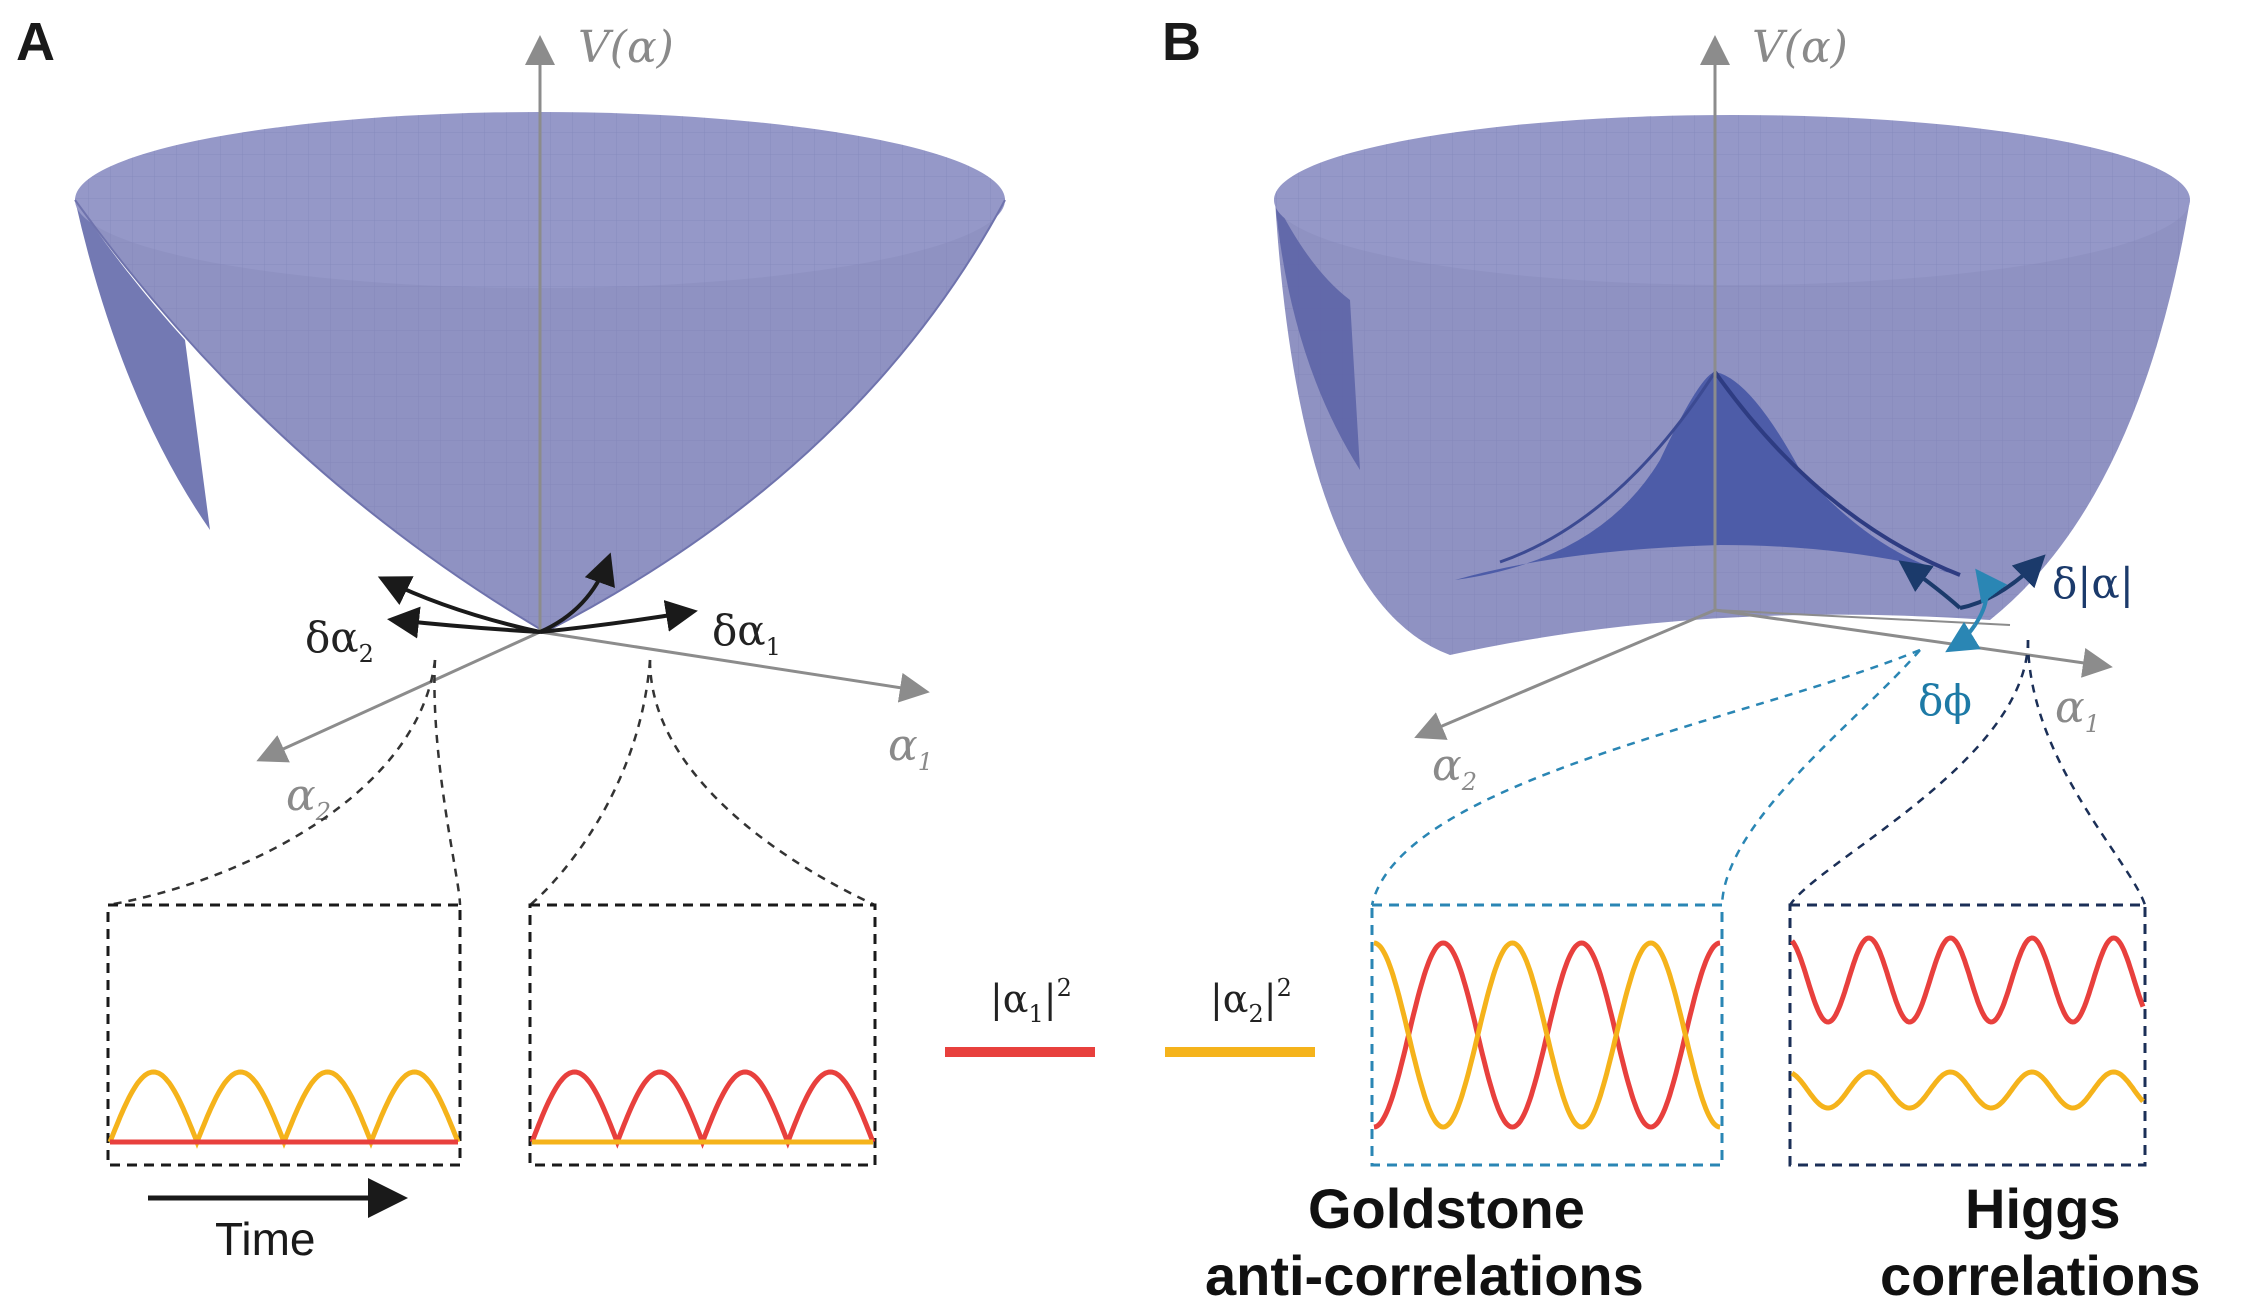 The width and height of the screenshot is (2252, 1307). I want to click on inset-goldstone, so click(1547, 1035).